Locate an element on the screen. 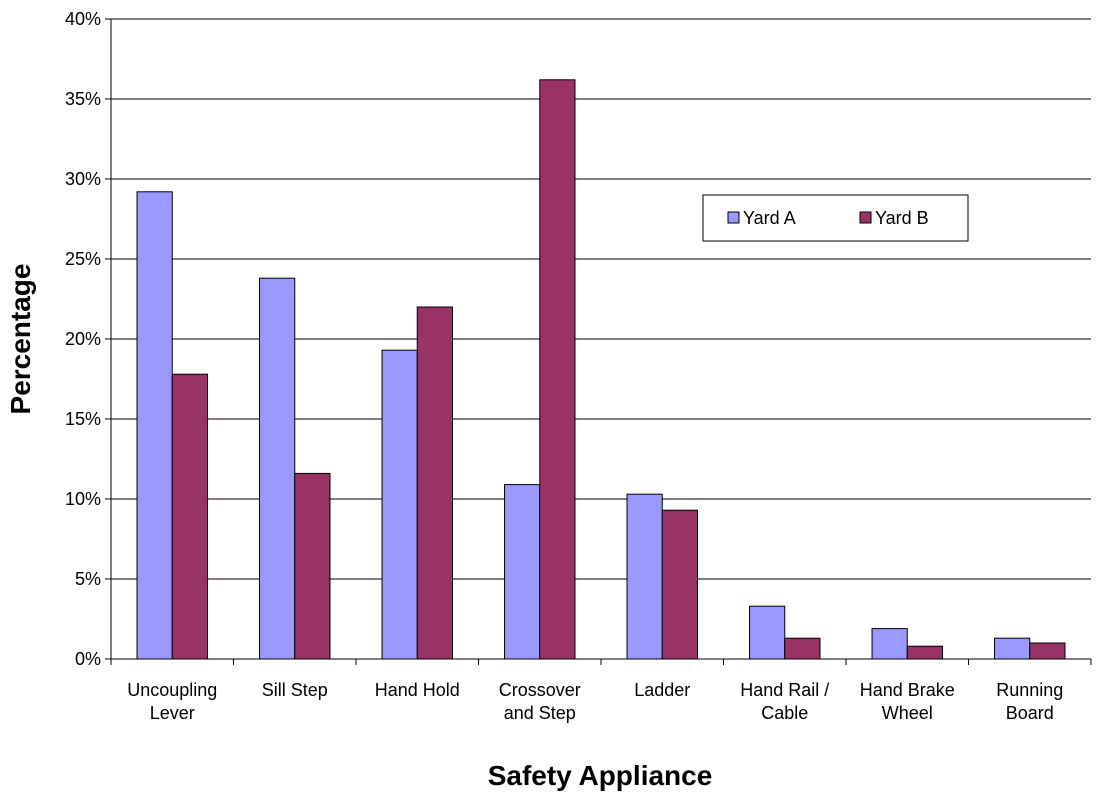 The image size is (1109, 794). legend-label-yard-b: Yard B is located at coordinates (902, 218).